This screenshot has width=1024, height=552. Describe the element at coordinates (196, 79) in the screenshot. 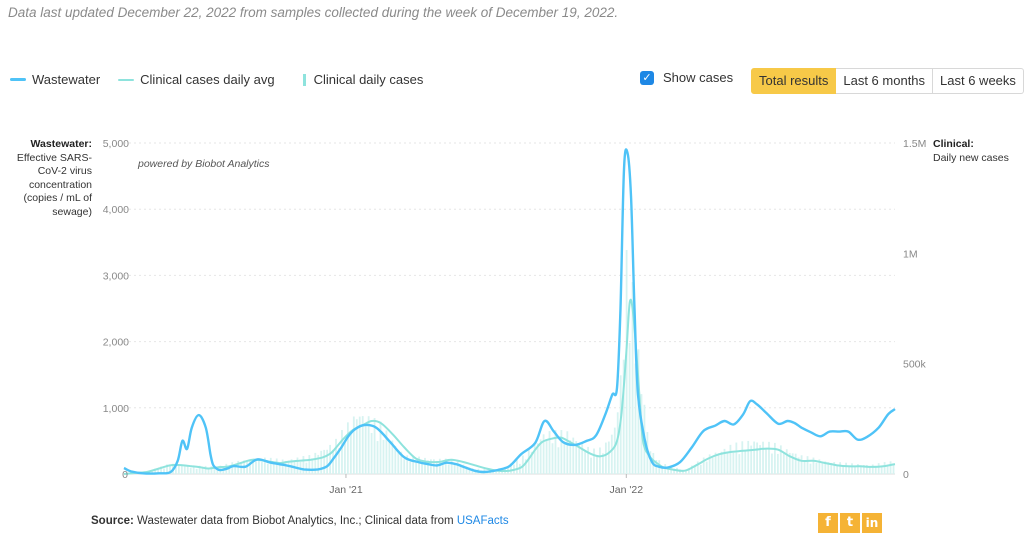

I see `legend-item-clinical-avg: Clinical cases daily avg` at that location.